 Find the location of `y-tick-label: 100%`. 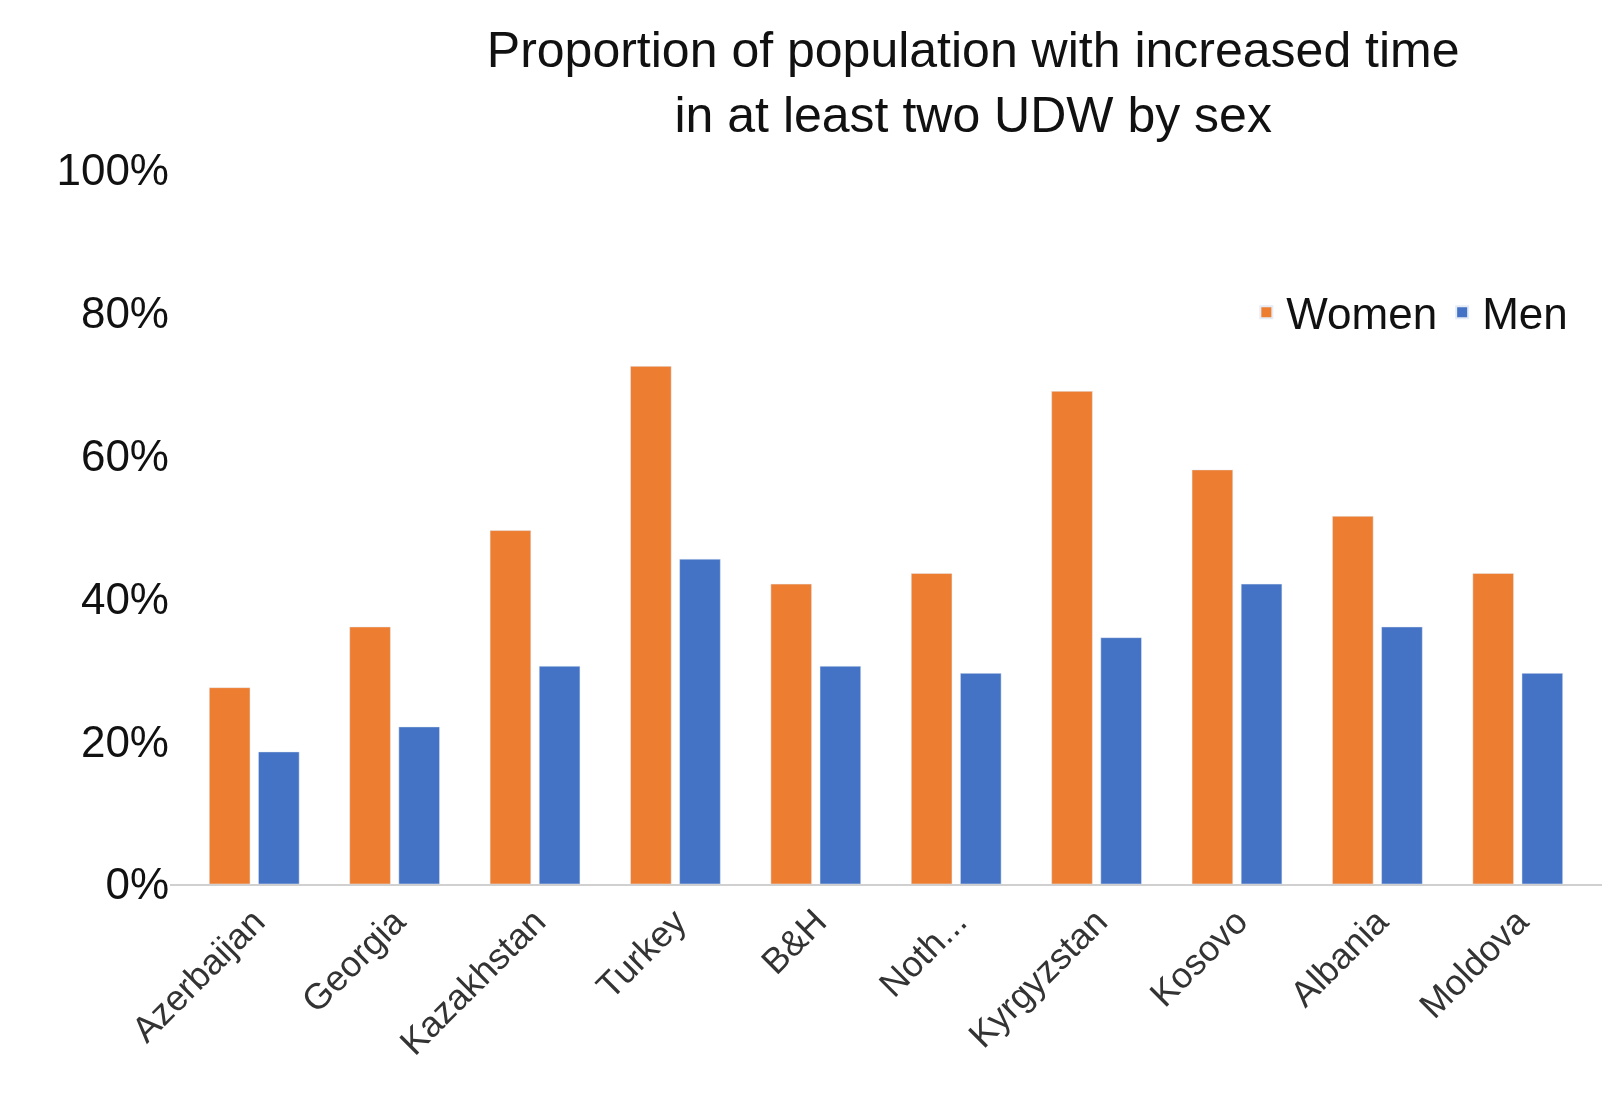

y-tick-label: 100% is located at coordinates (112, 170).